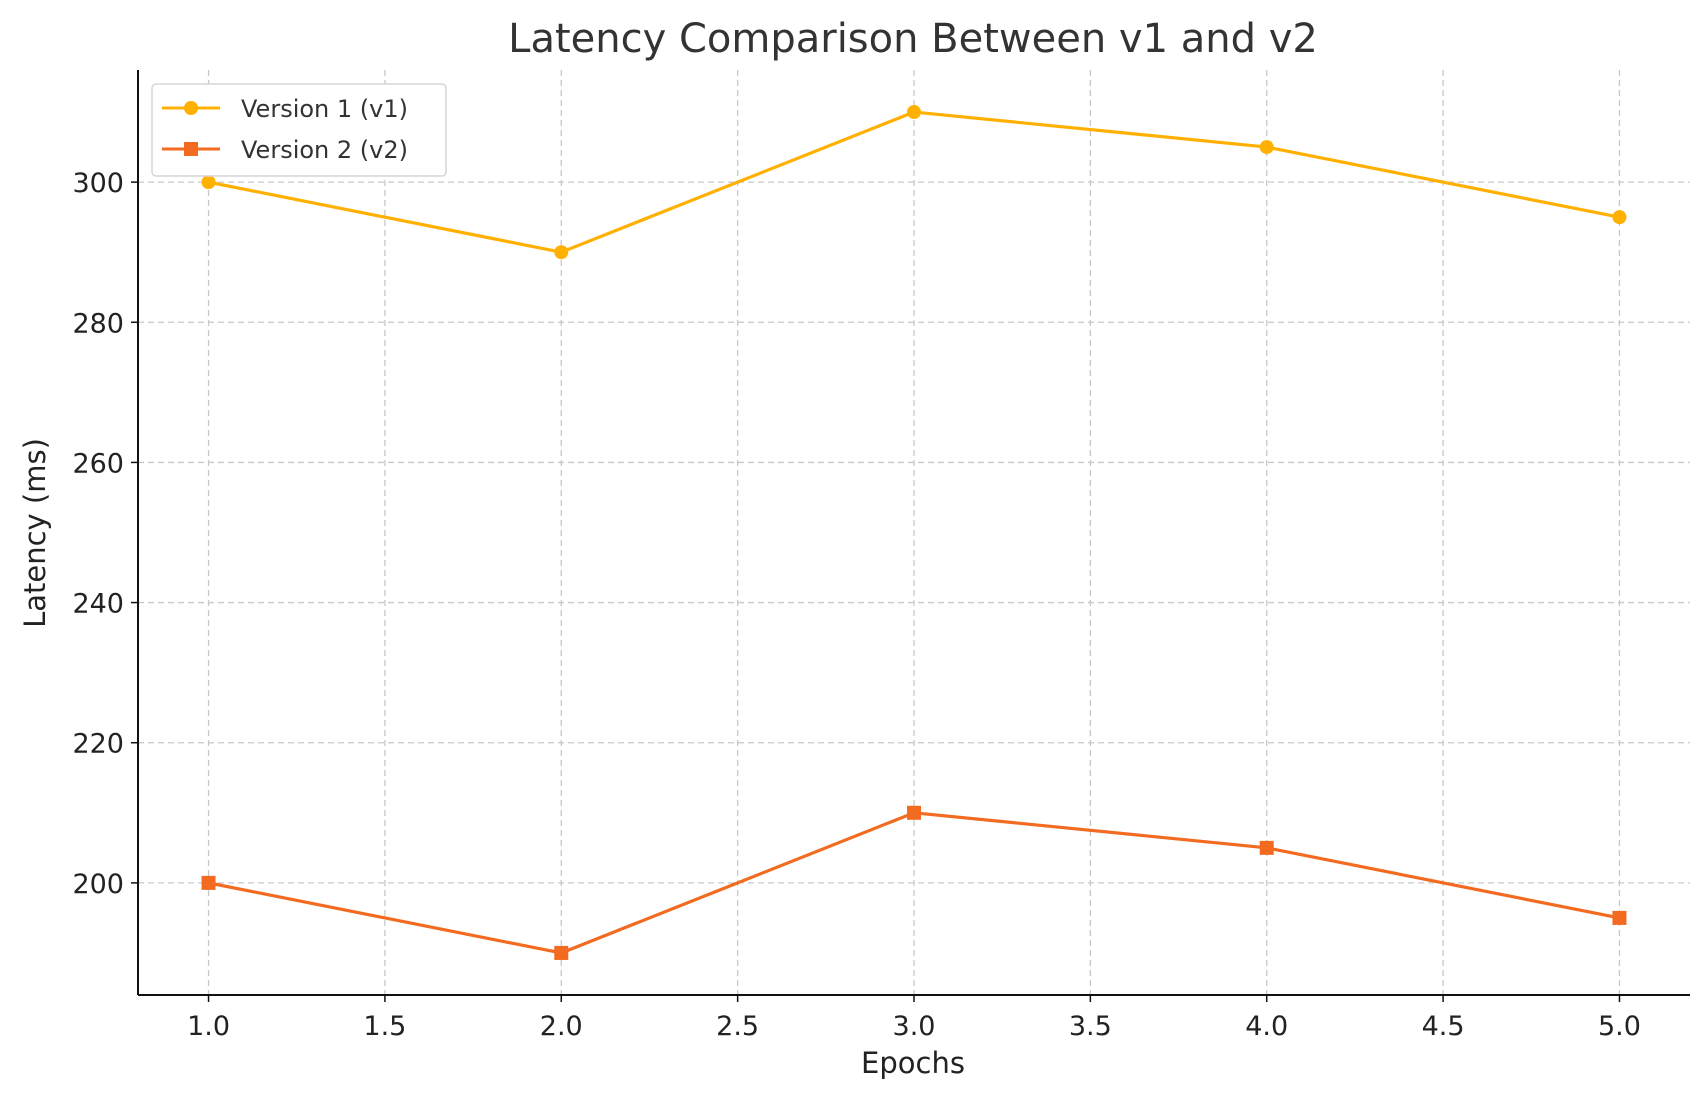 The width and height of the screenshot is (1707, 1101). Describe the element at coordinates (191, 108) in the screenshot. I see `legend-marker-v1` at that location.